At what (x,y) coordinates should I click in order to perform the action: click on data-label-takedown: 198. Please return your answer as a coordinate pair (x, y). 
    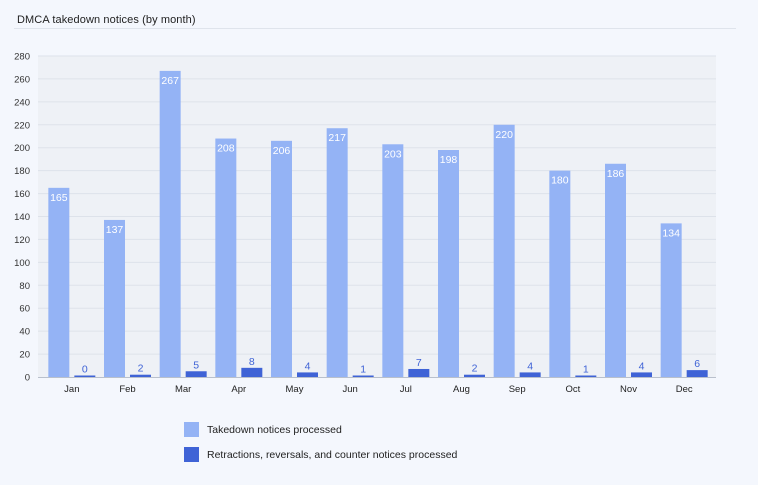
    Looking at the image, I should click on (449, 160).